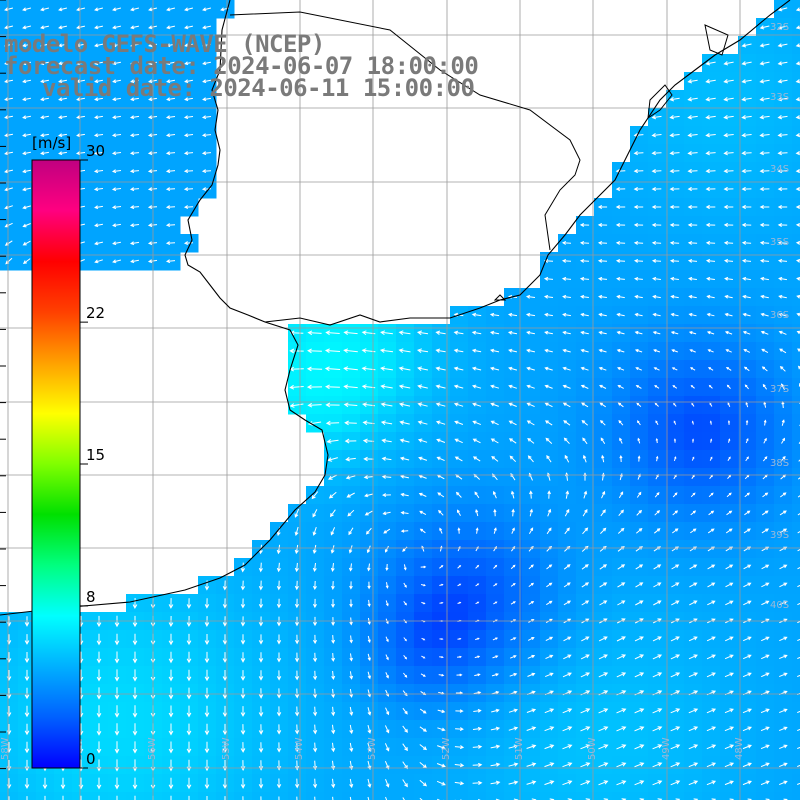 Image resolution: width=800 pixels, height=800 pixels. I want to click on latitude-label: 32S, so click(779, 27).